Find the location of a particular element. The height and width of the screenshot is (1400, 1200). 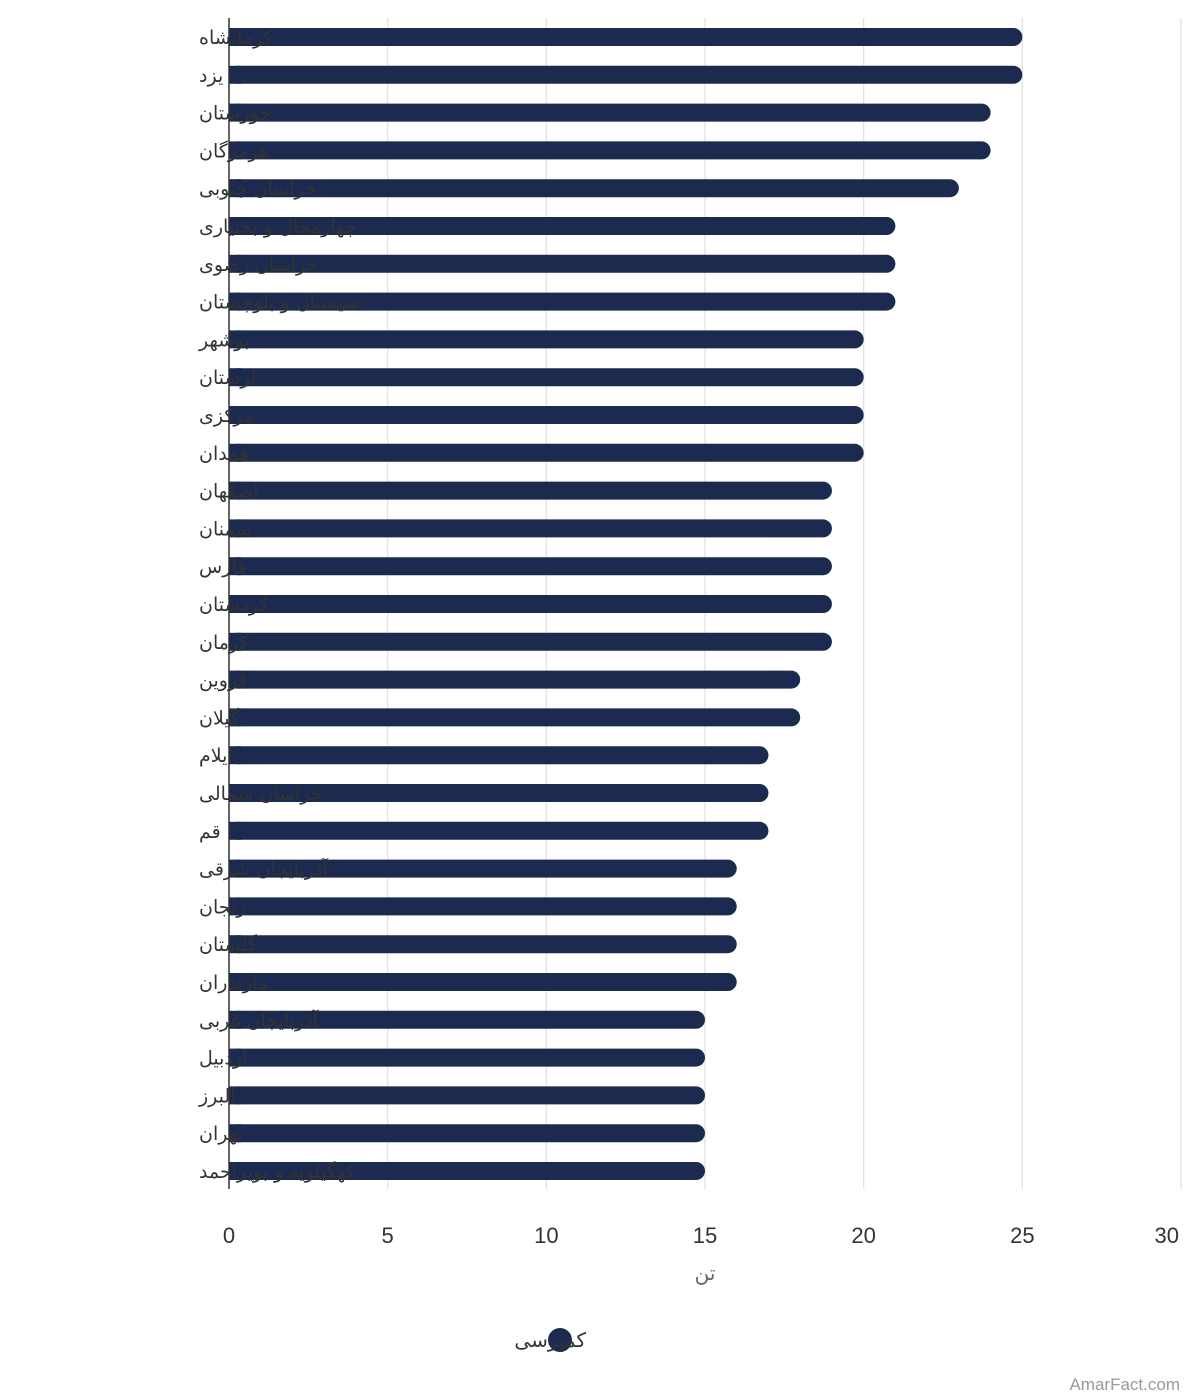

category-label-6: خراسان رضوی is located at coordinates (258, 265).